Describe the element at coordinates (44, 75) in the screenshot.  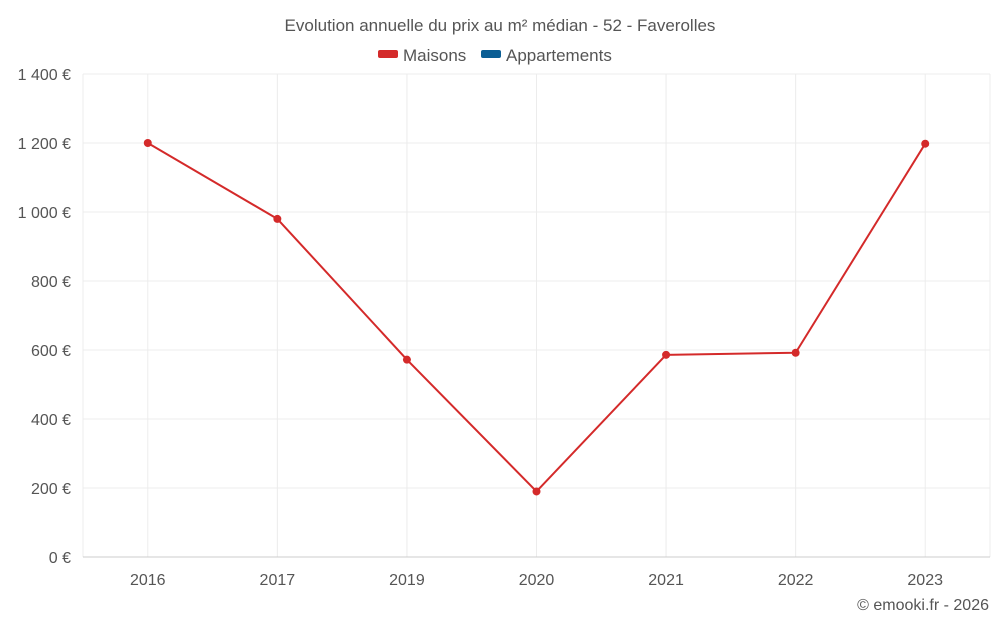
I see `y-tick-label: 1 400 €` at that location.